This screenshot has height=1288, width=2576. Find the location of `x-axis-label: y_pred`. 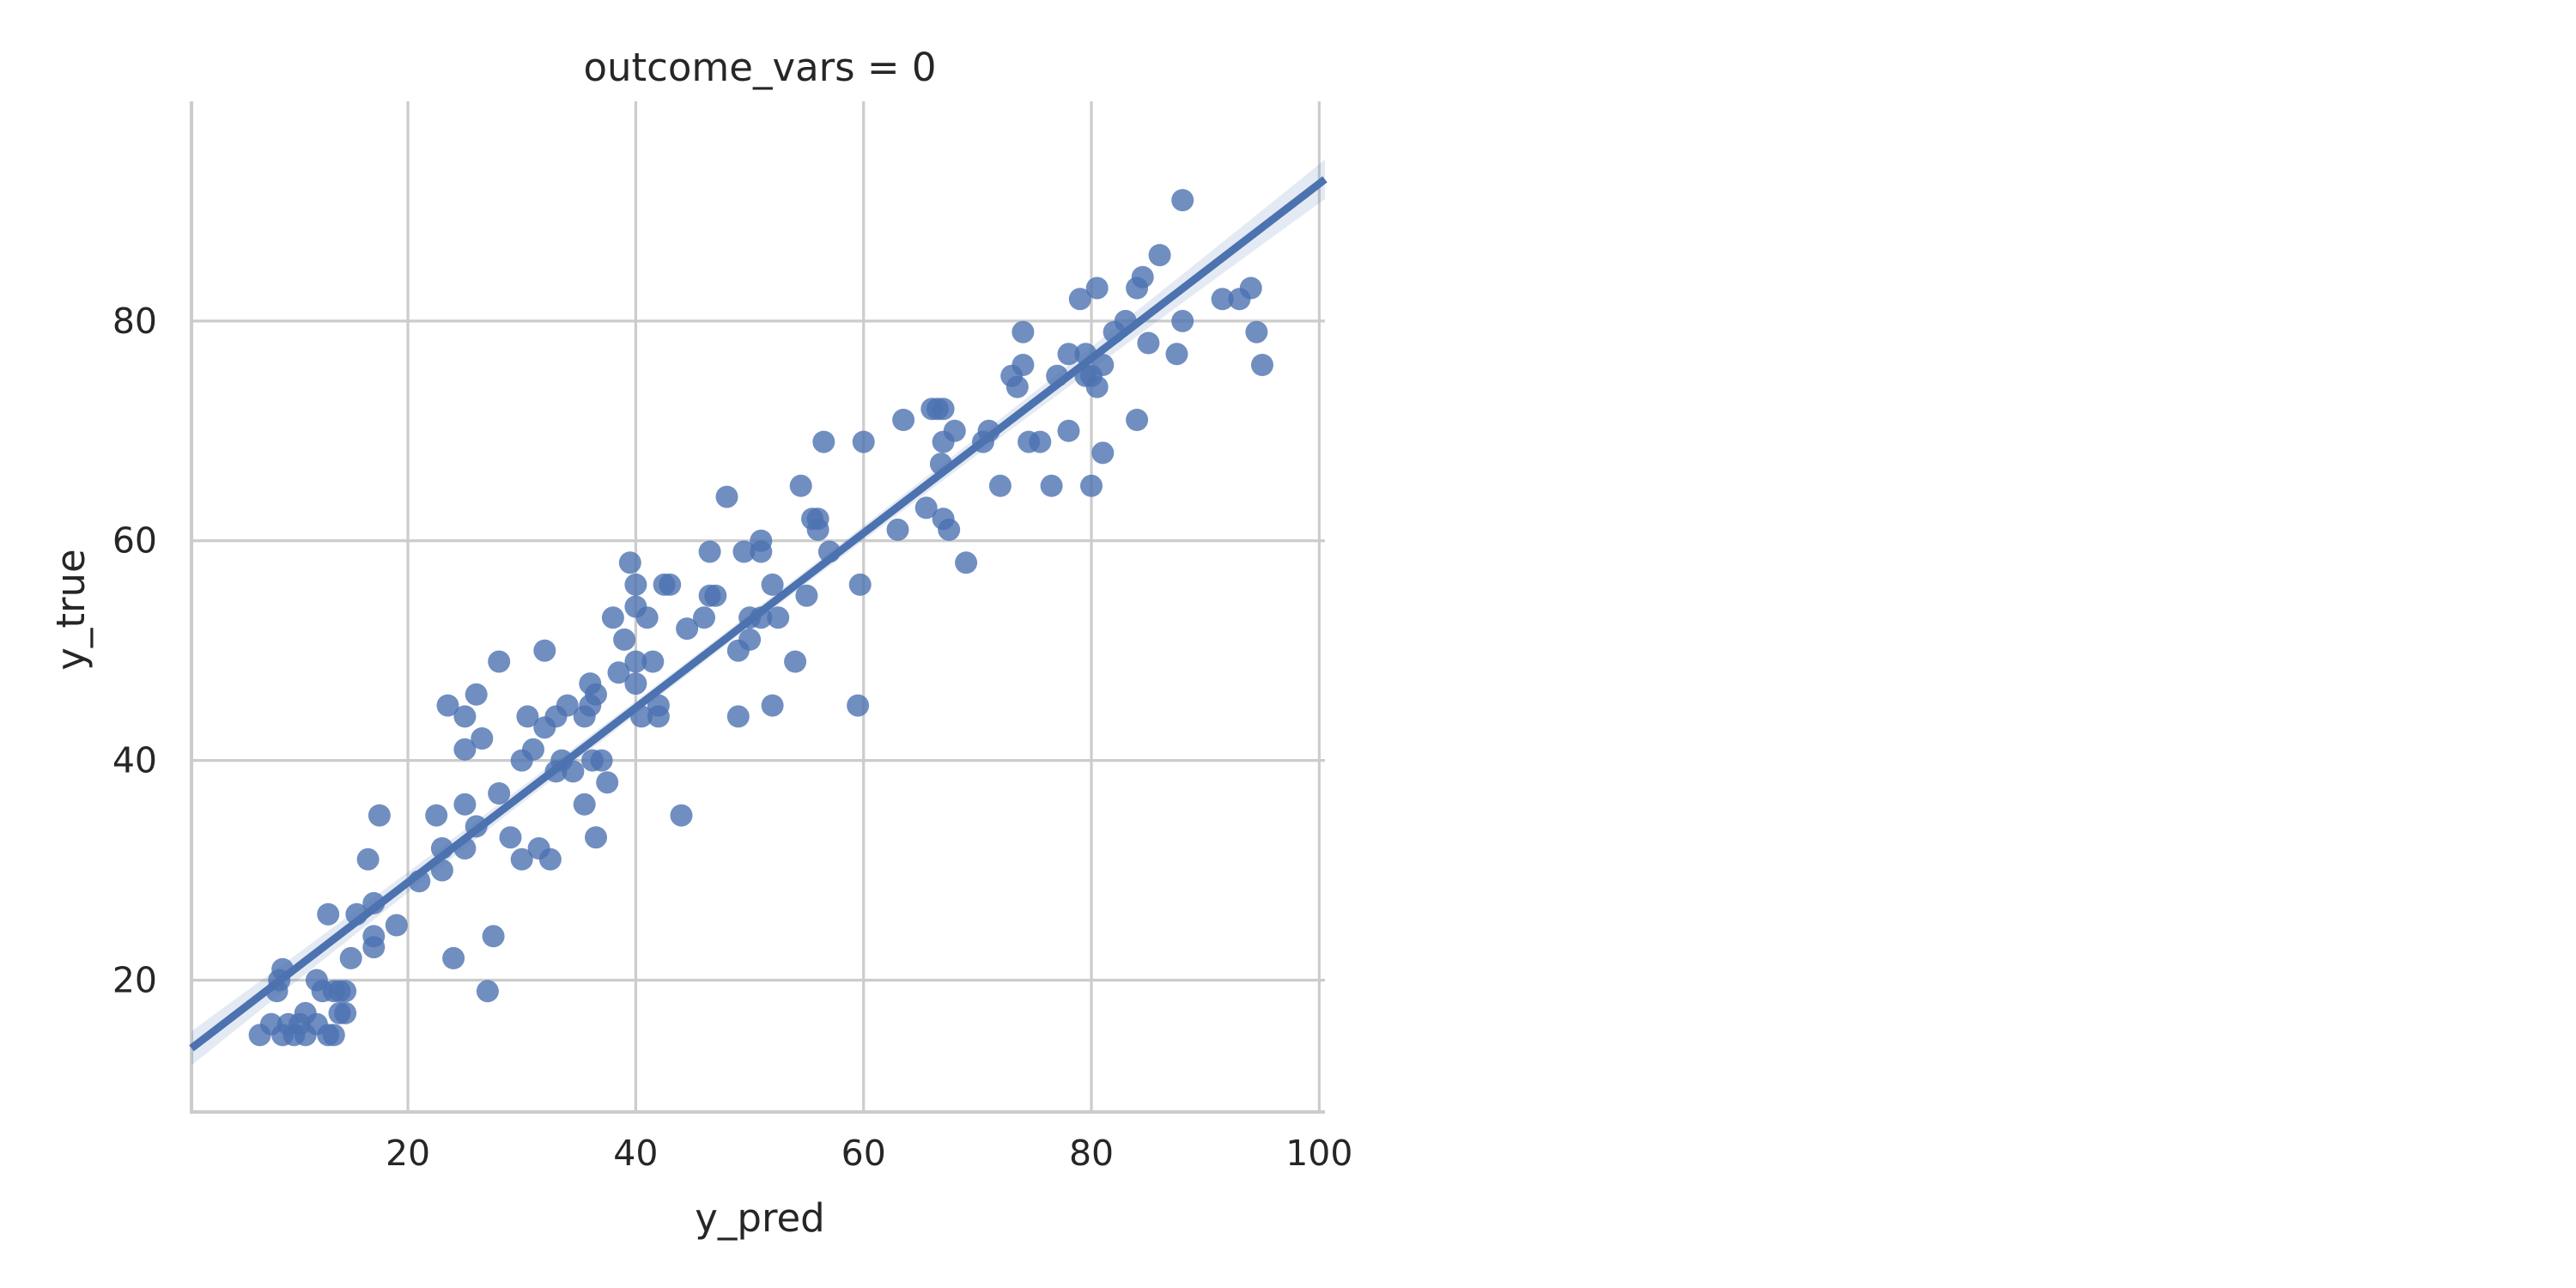

x-axis-label: y_pred is located at coordinates (759, 1218).